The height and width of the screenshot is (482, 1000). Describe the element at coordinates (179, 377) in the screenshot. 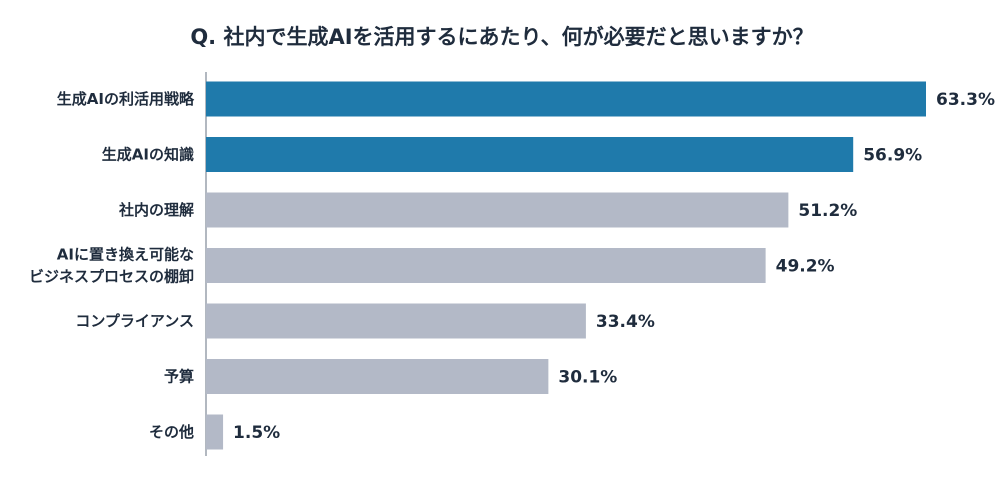

I see `category-label-5: 予算` at that location.